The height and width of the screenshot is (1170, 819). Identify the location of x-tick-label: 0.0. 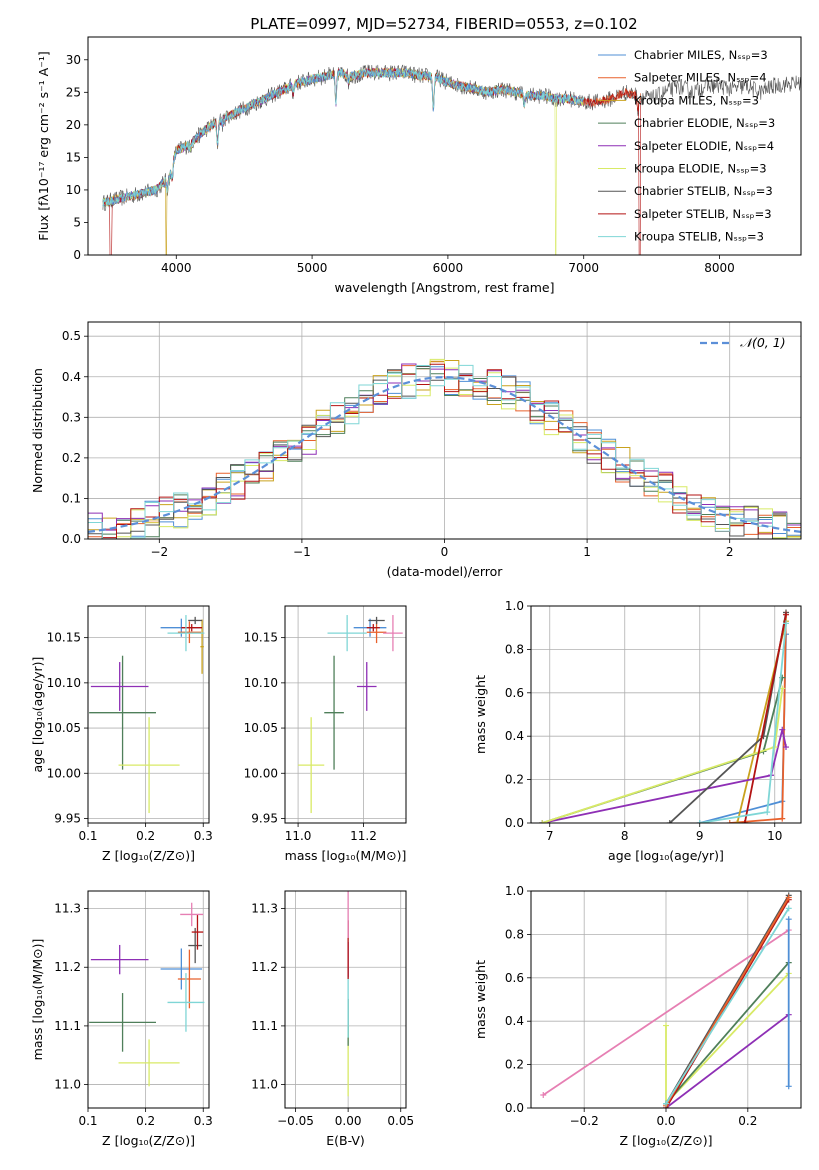
(665, 1121).